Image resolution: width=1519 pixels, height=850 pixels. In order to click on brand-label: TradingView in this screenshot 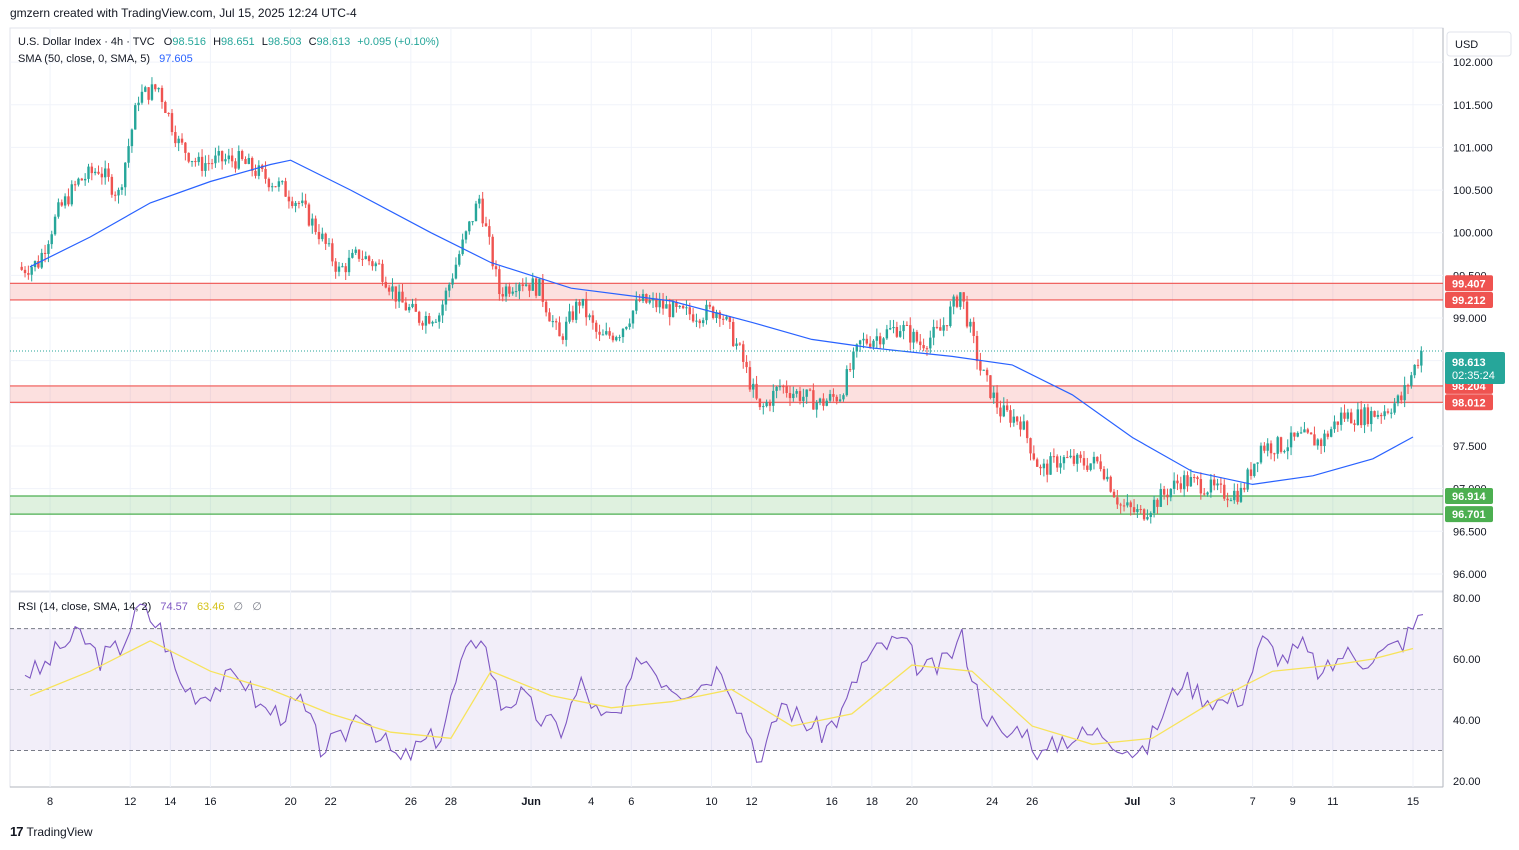, I will do `click(59, 831)`.